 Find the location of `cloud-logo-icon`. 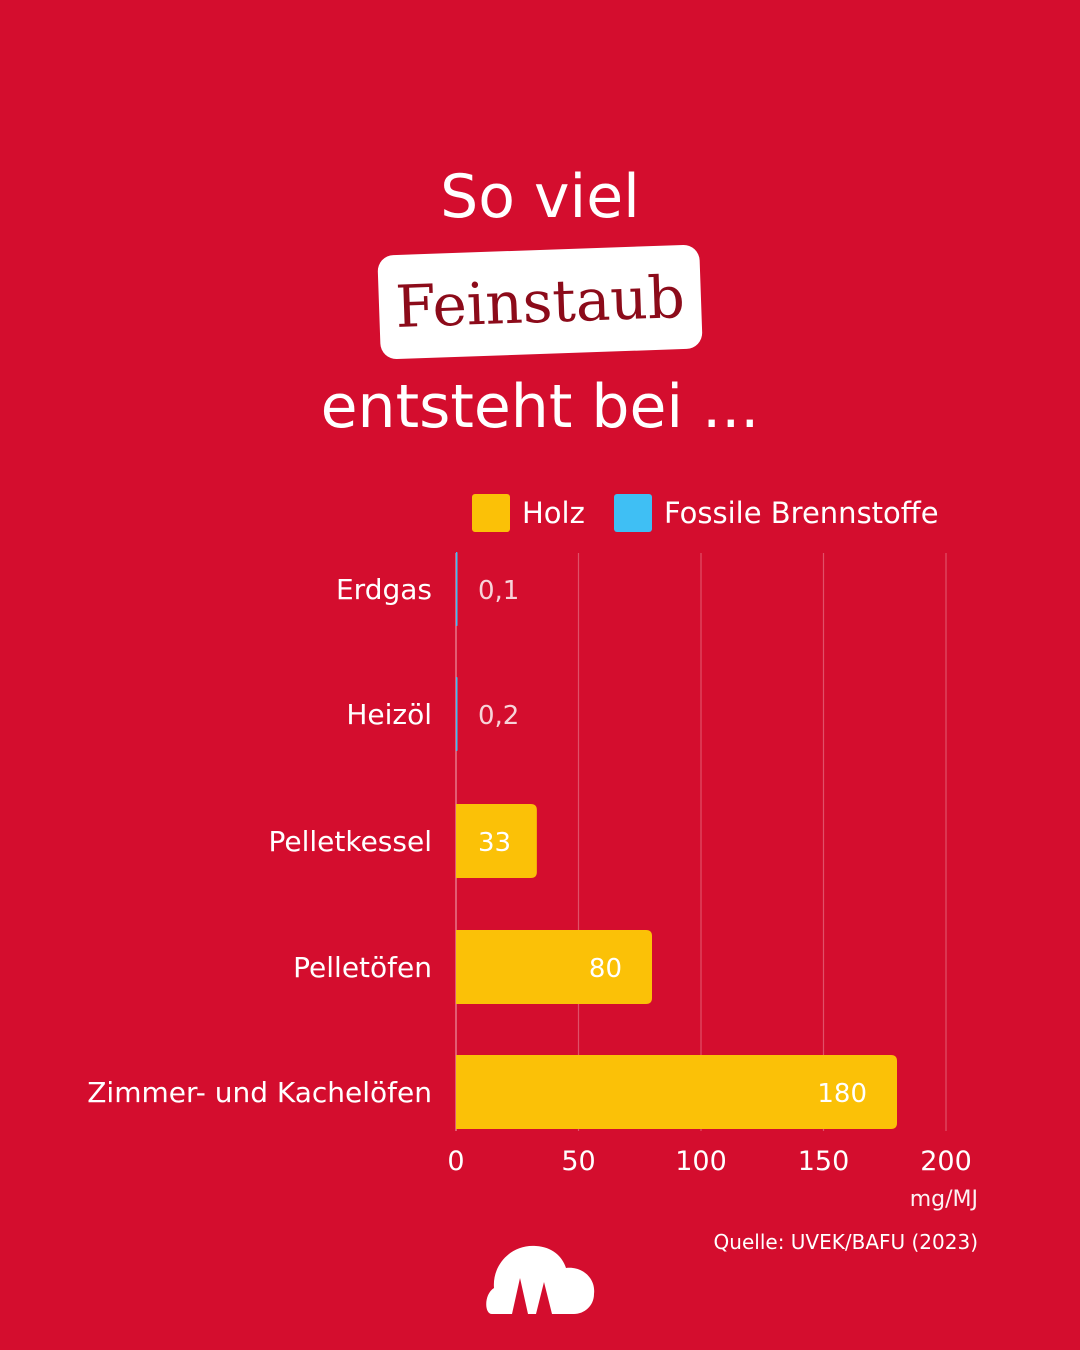

cloud-logo-icon is located at coordinates (540, 1279).